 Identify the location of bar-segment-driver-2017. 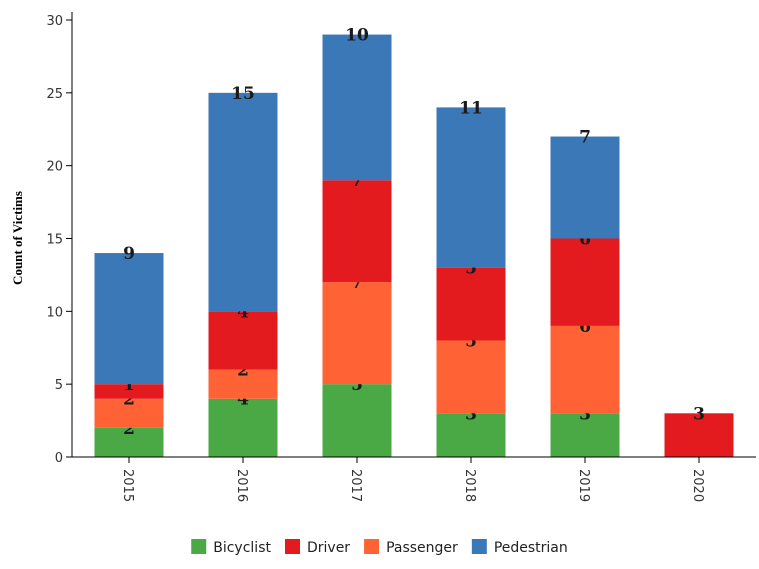
(357, 231).